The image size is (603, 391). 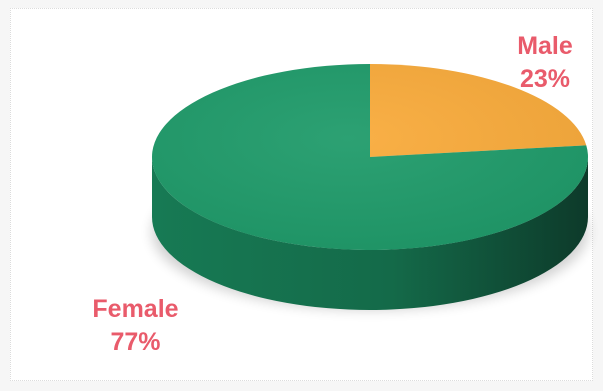 What do you see at coordinates (545, 79) in the screenshot?
I see `male-percent-text: 23%` at bounding box center [545, 79].